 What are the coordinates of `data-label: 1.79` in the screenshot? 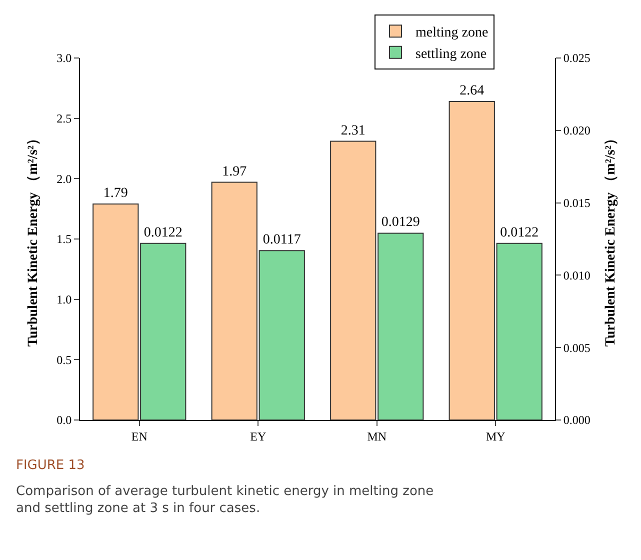 It's located at (115, 194).